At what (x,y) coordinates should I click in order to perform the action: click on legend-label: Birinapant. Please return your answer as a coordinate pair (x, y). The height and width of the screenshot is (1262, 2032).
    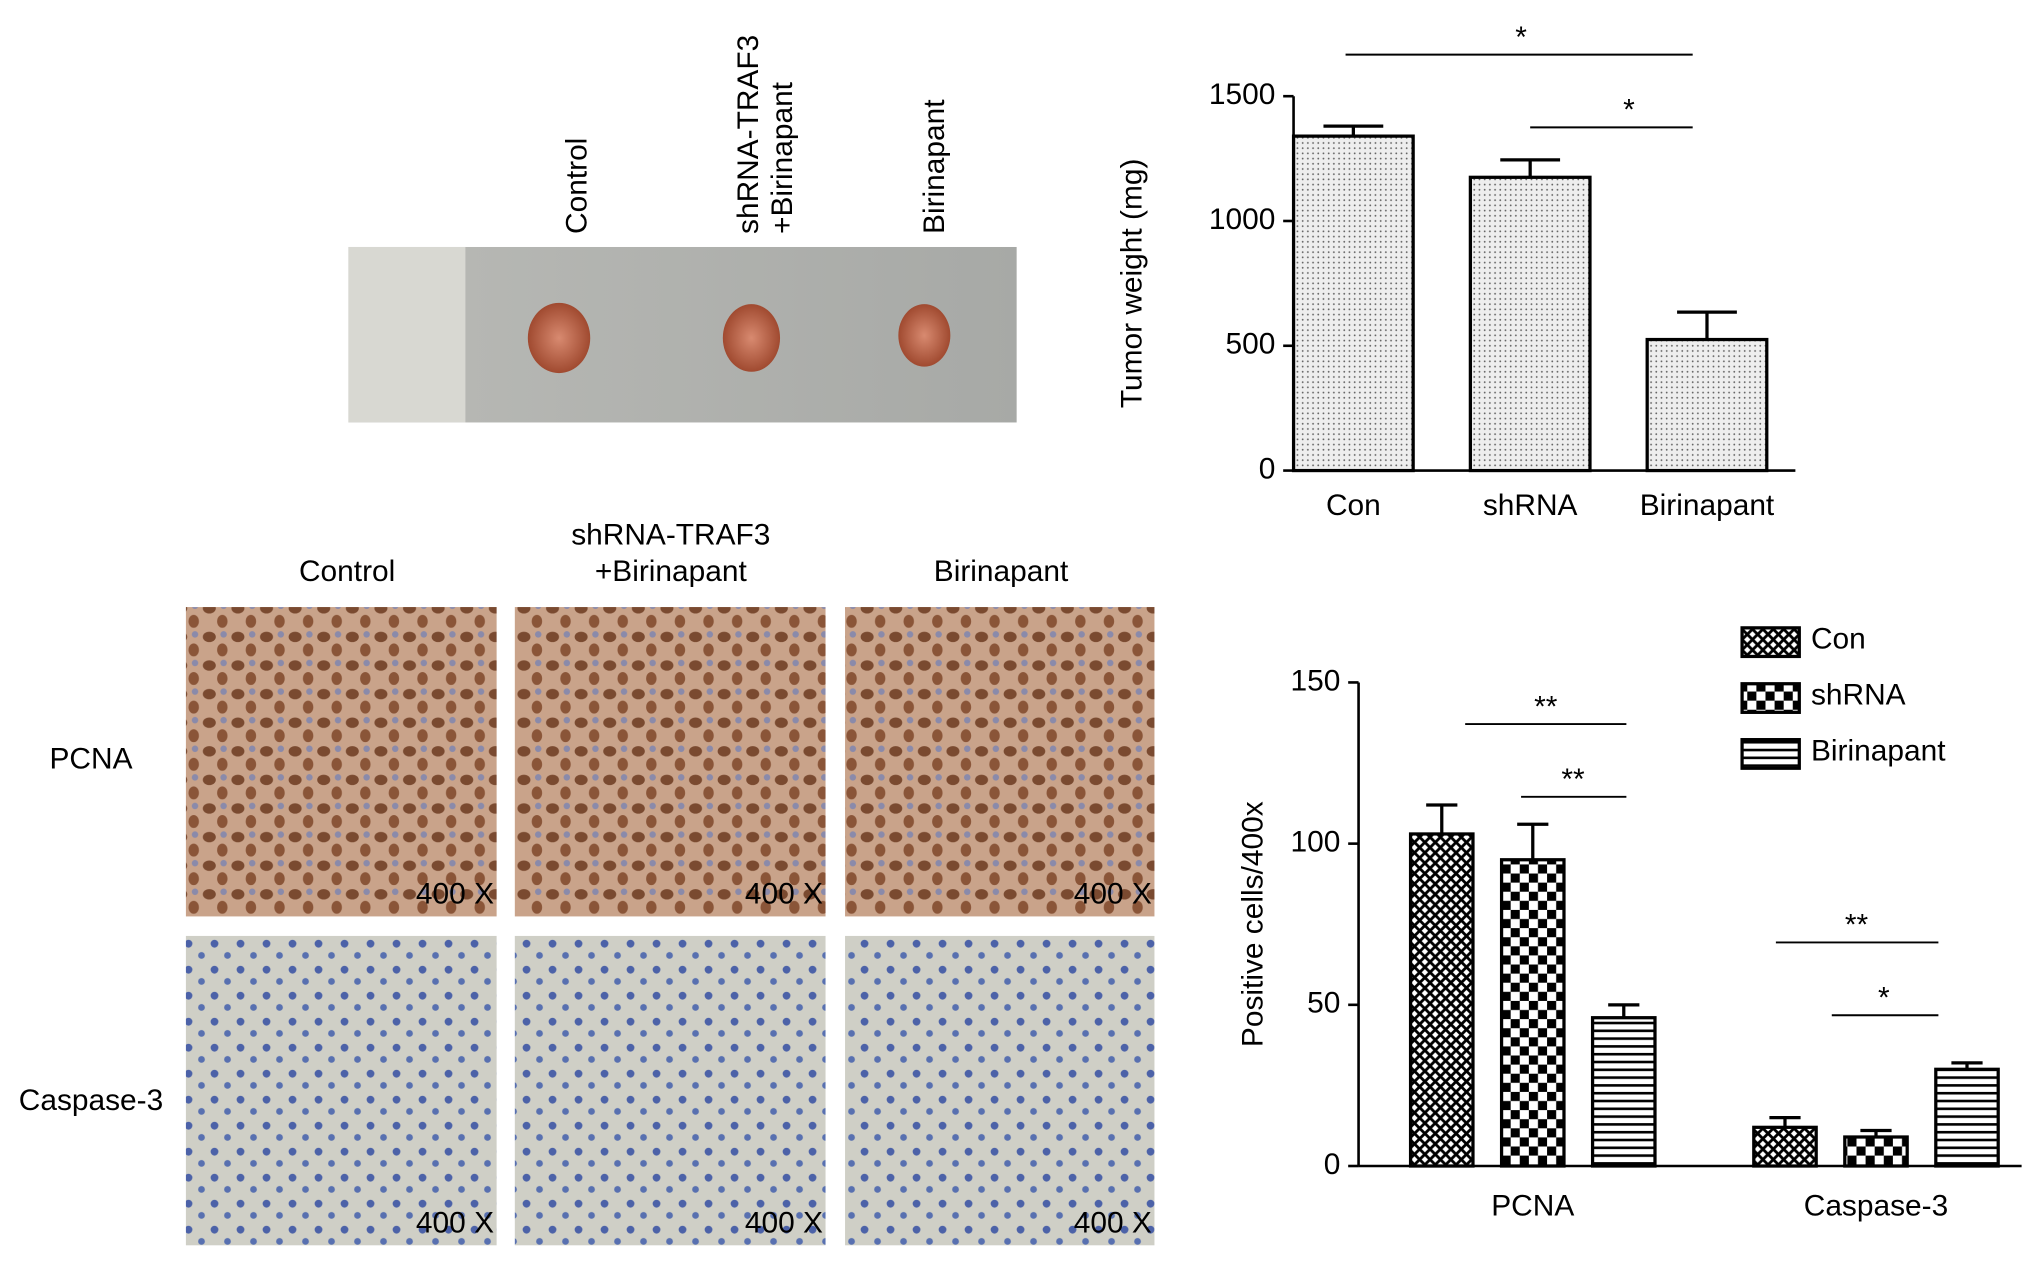
    Looking at the image, I should click on (1878, 751).